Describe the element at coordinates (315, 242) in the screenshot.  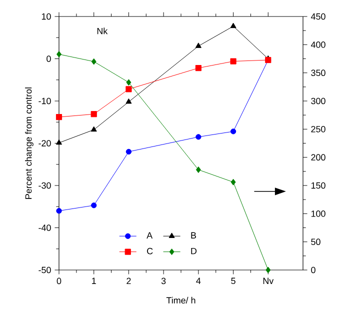
I see `y2-tick-label: 50` at that location.